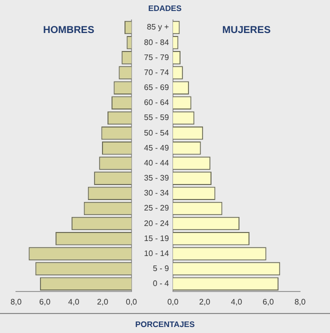 This screenshot has height=333, width=330. I want to click on y-tick-label: 65 - 69, so click(157, 87).